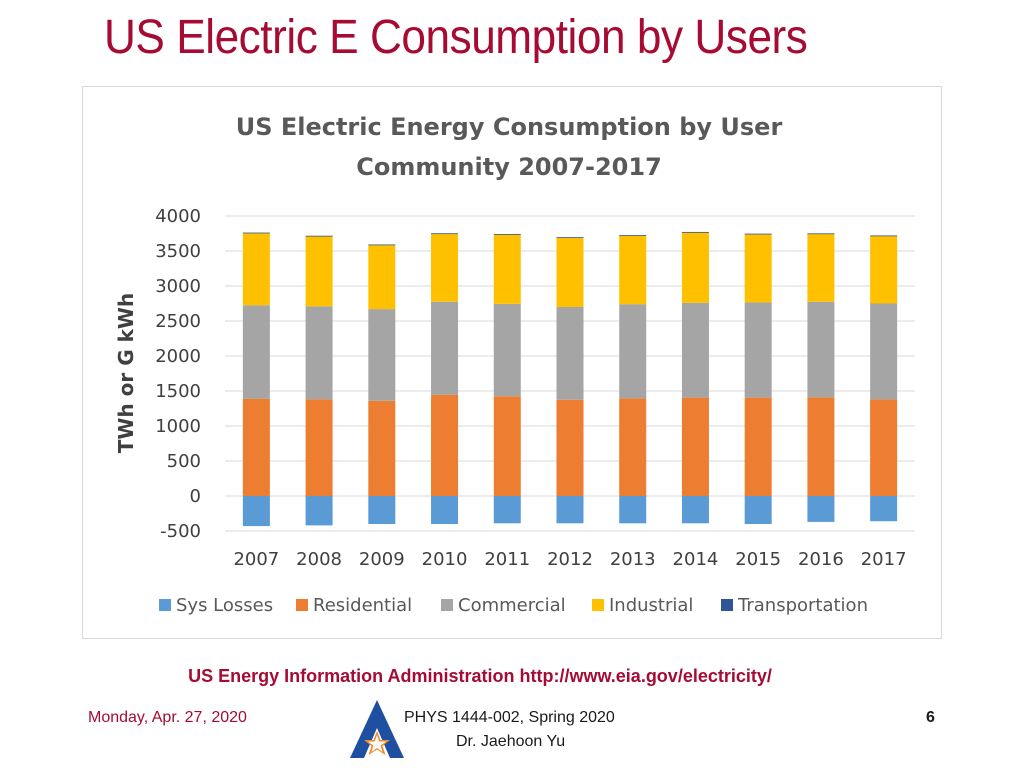  Describe the element at coordinates (633, 559) in the screenshot. I see `x-tick-label: 2013` at that location.